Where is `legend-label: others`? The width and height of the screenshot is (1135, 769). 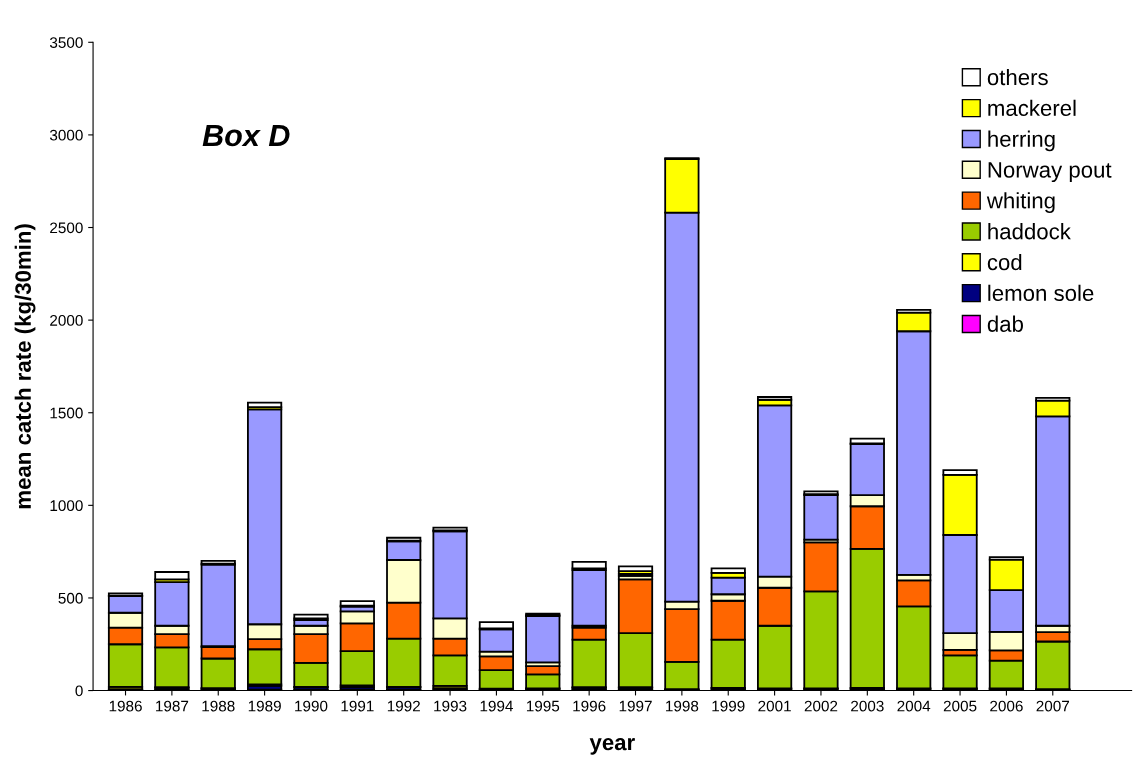
legend-label: others is located at coordinates (1017, 77).